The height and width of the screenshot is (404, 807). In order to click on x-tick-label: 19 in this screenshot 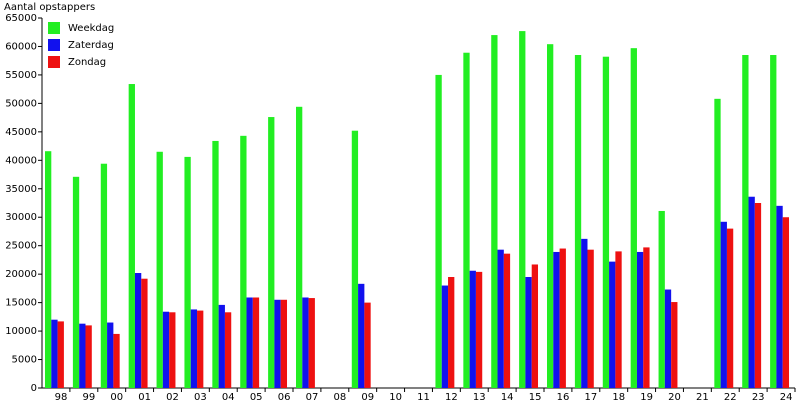, I will do `click(646, 396)`.